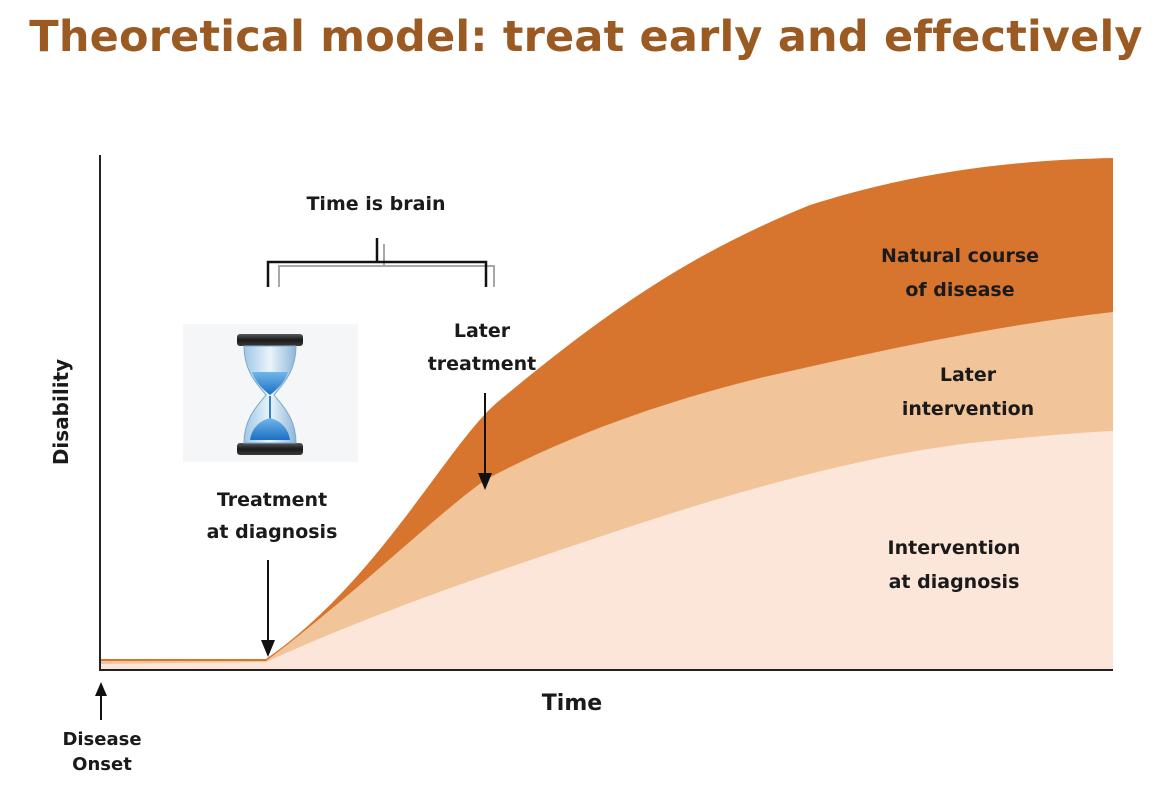  I want to click on time-bracket, so click(380, 262).